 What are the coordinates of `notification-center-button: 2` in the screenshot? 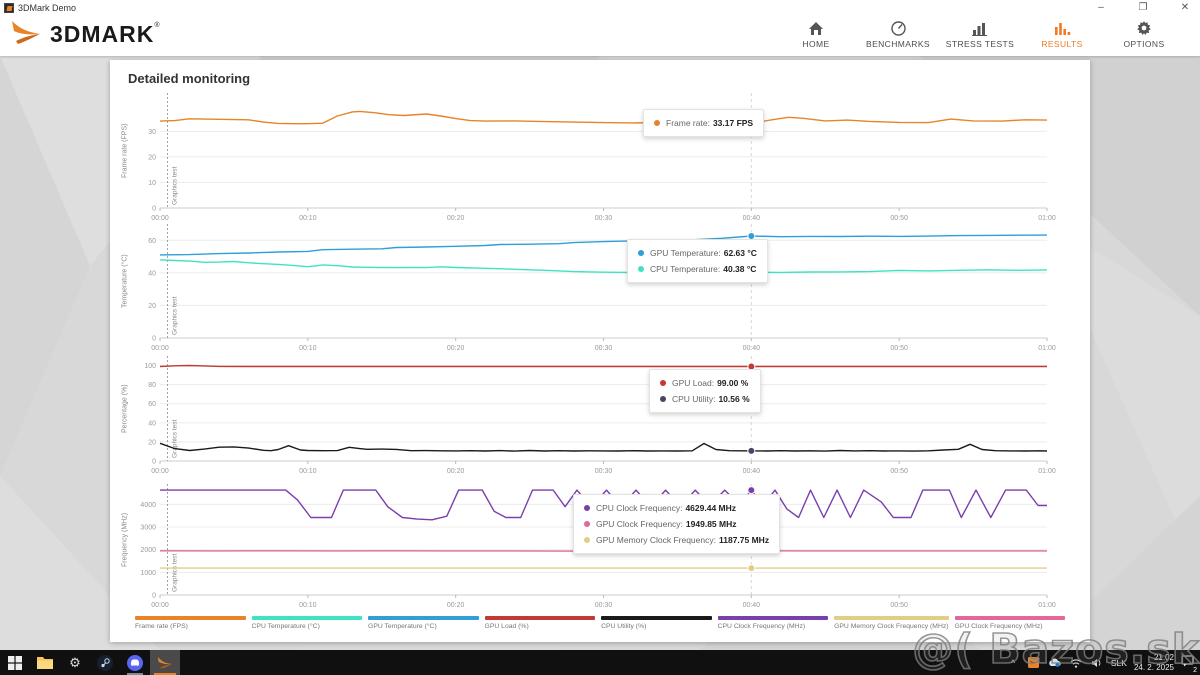 It's located at (1189, 664).